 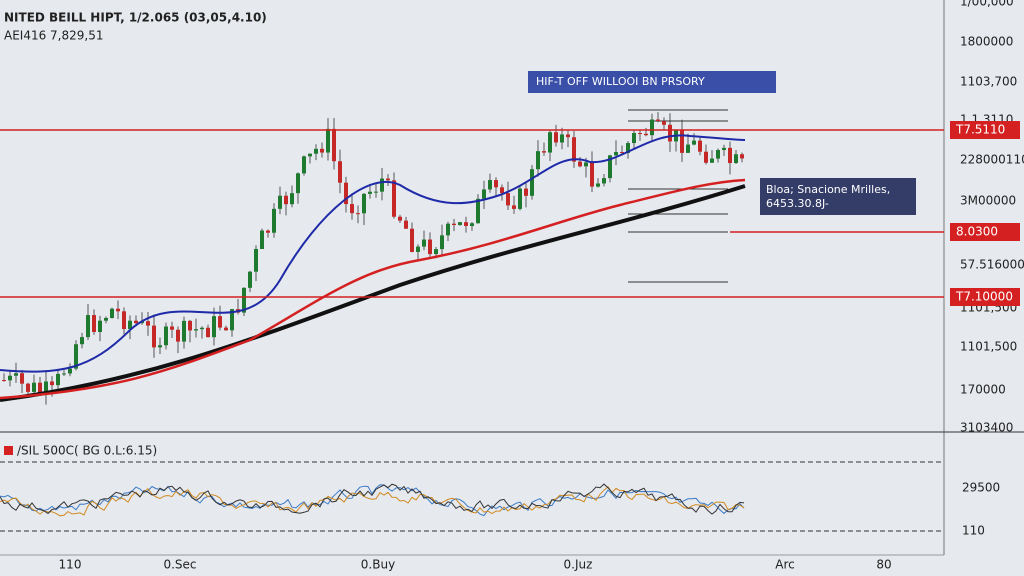 I want to click on osc-title: /SIL 500C( BG 0.L:6.15), so click(x=87, y=451).